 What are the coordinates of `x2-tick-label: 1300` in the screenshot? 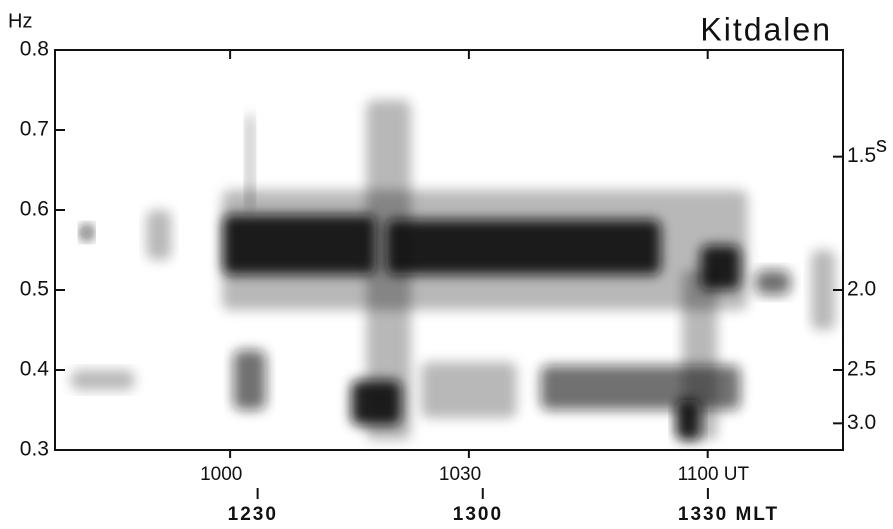 It's located at (478, 514).